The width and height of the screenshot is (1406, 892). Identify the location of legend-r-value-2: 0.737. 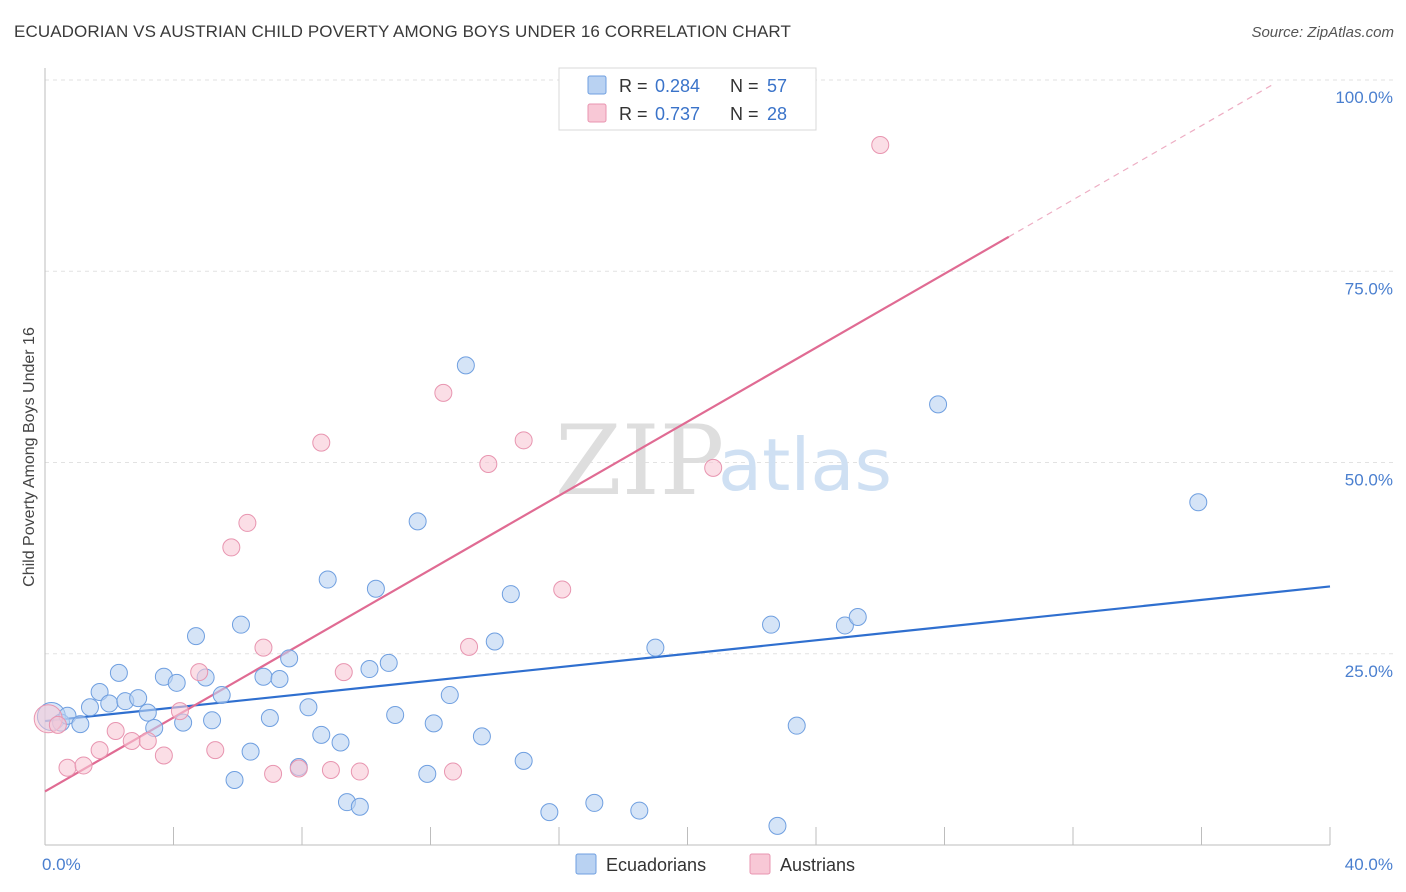
(677, 114).